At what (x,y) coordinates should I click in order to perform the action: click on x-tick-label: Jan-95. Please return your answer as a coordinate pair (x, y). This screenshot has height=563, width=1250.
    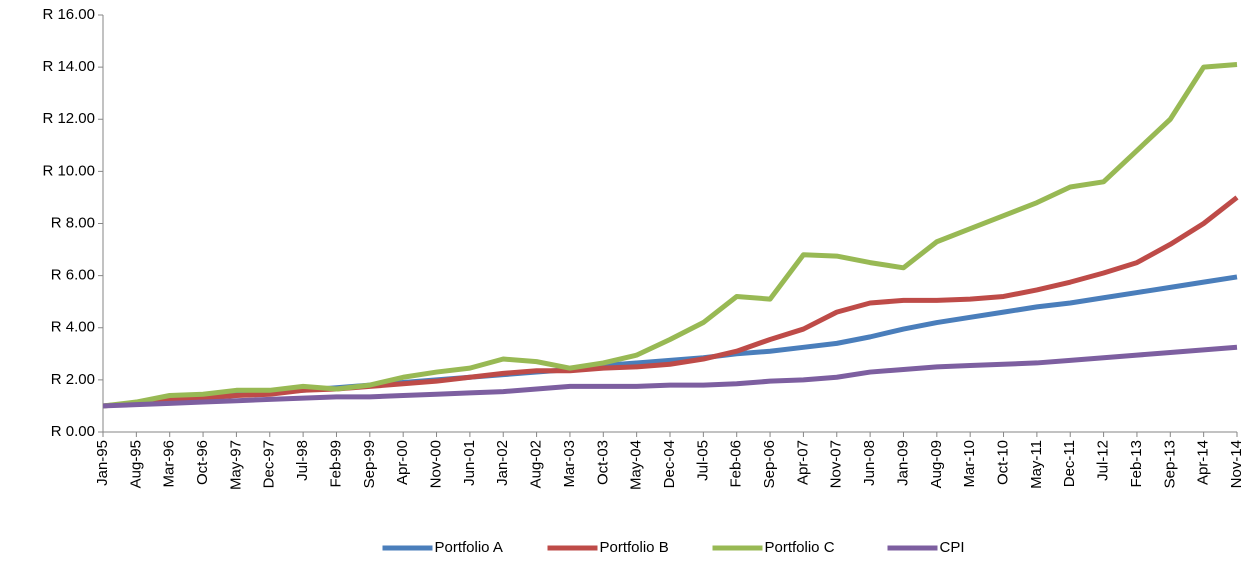
    Looking at the image, I should click on (102, 463).